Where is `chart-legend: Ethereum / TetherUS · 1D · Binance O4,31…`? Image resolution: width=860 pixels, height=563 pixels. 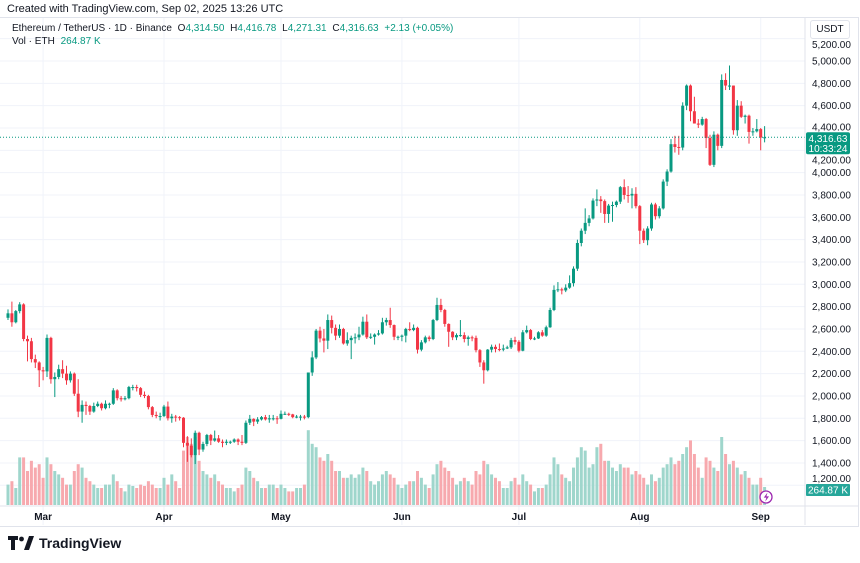 chart-legend: Ethereum / TetherUS · 1D · Binance O4,31… is located at coordinates (234, 35).